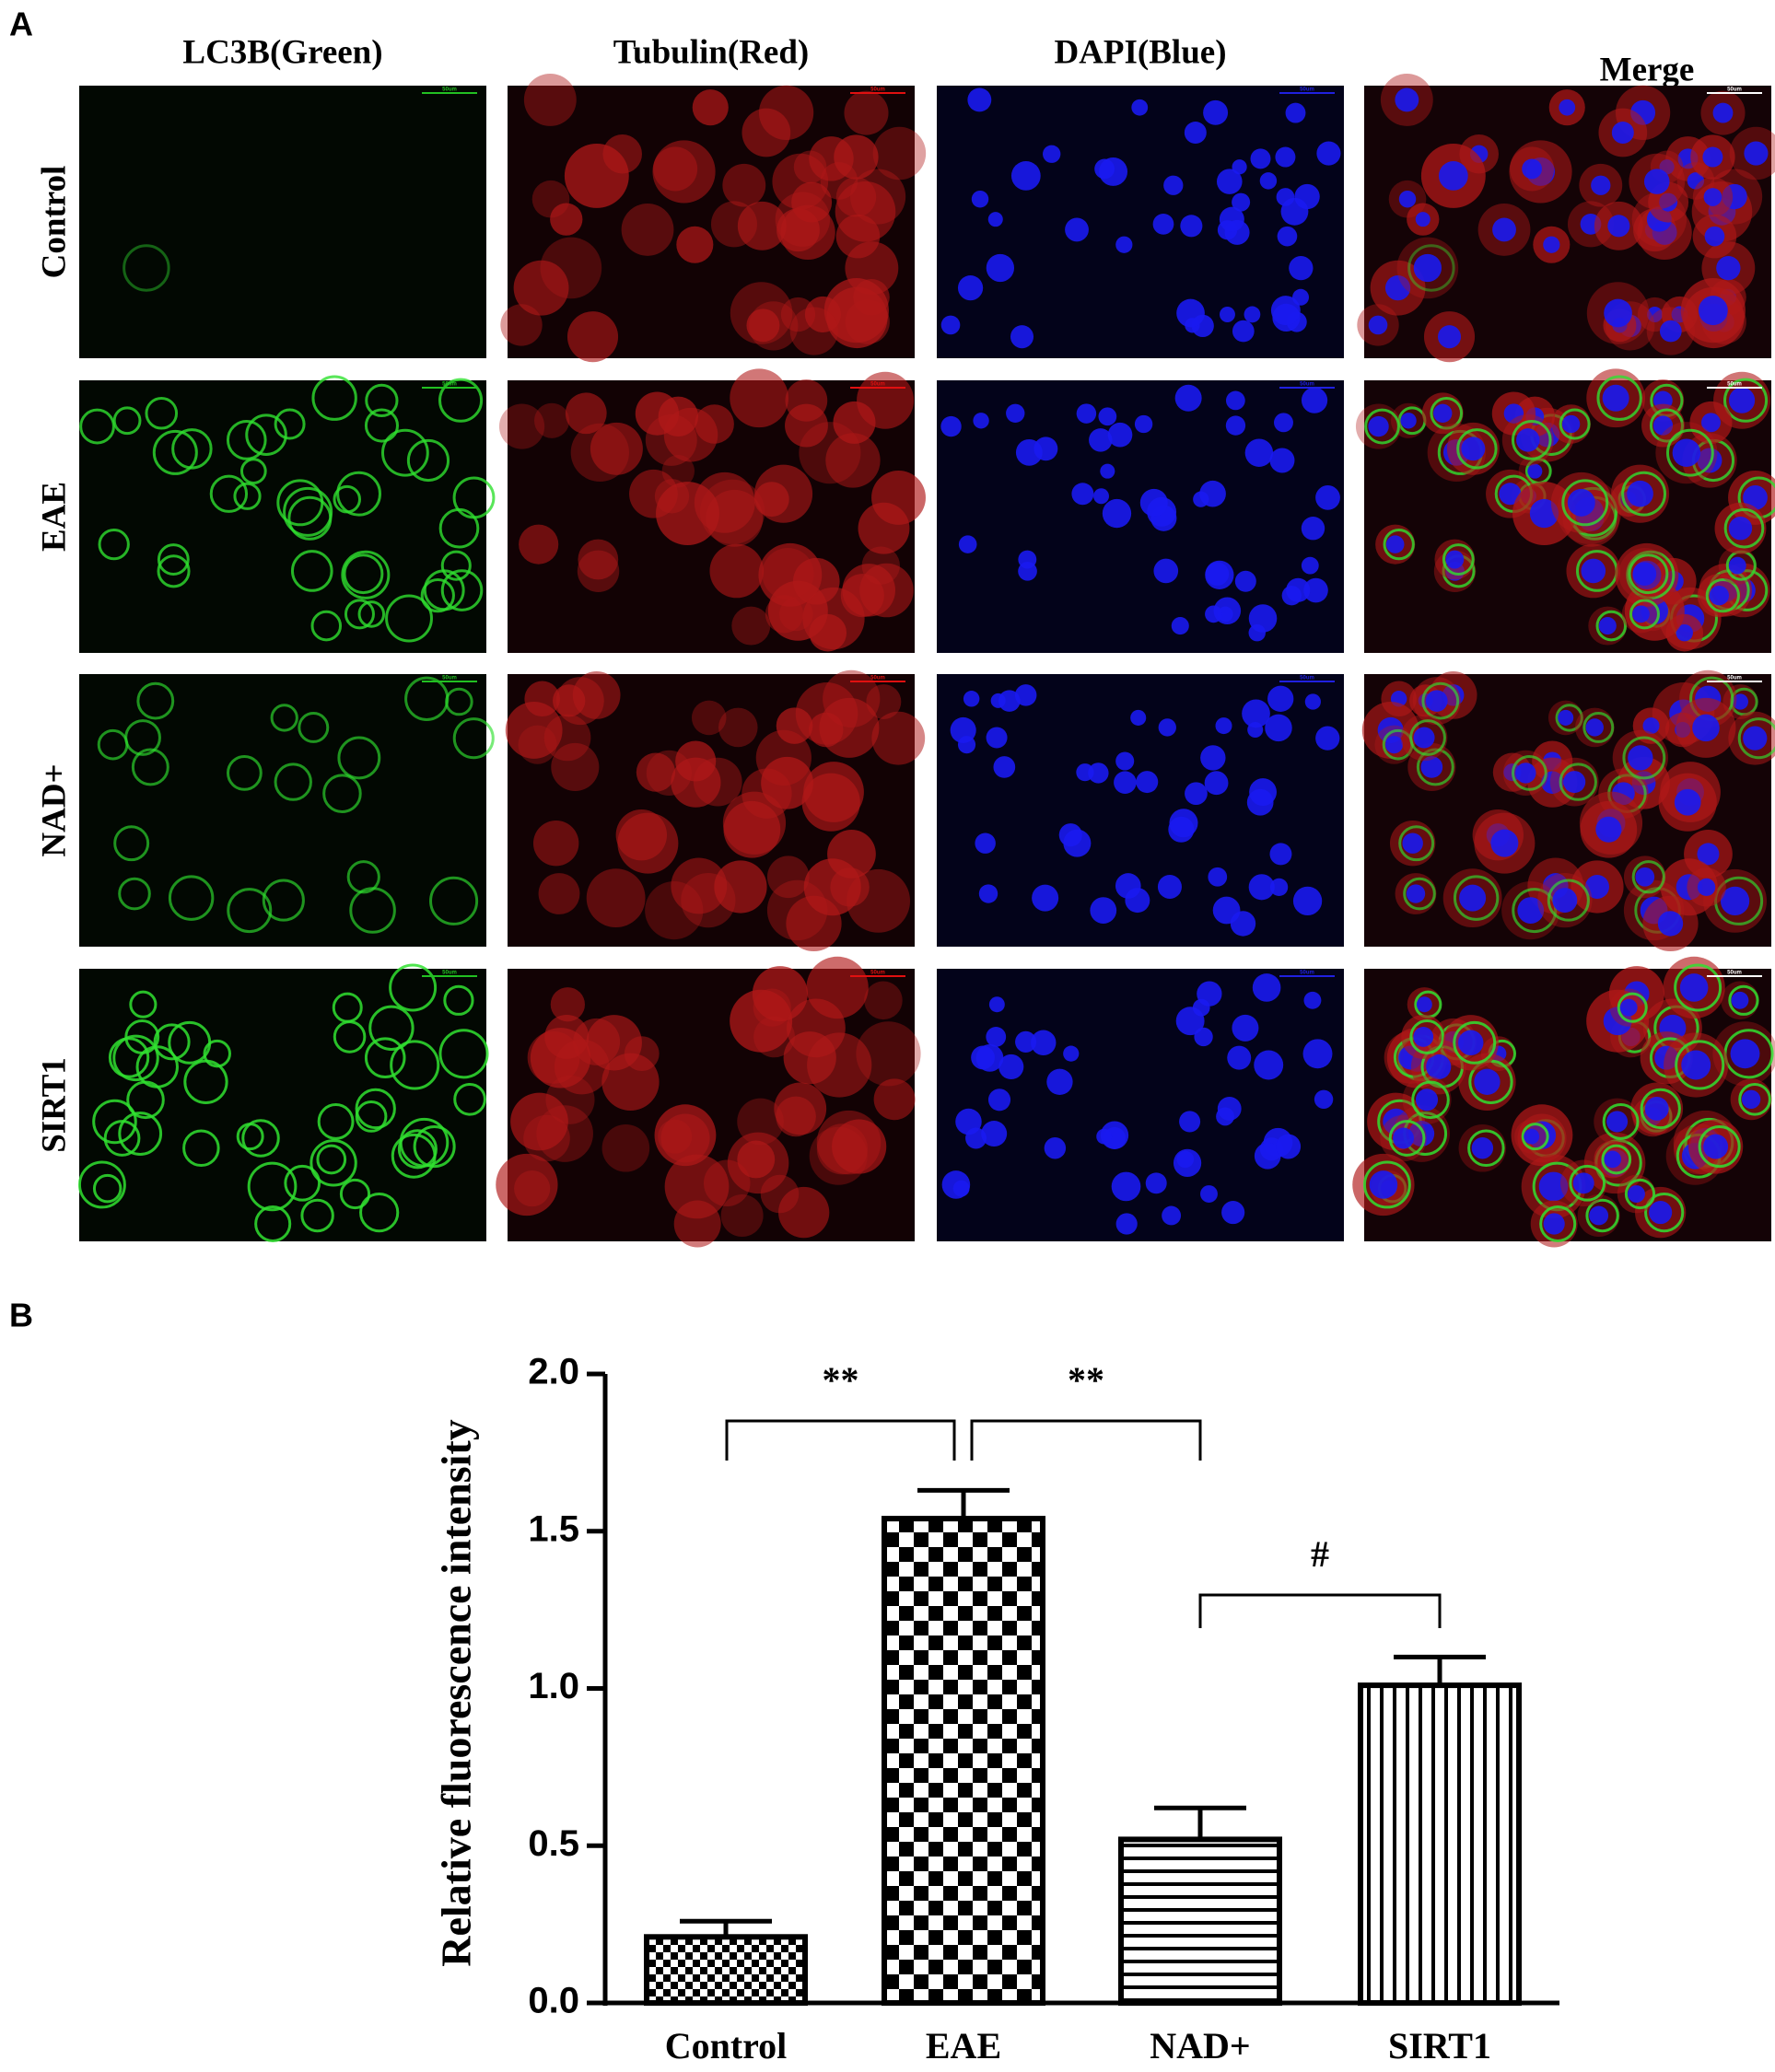  Describe the element at coordinates (1564, 1102) in the screenshot. I see `micrograph: 50um` at that location.